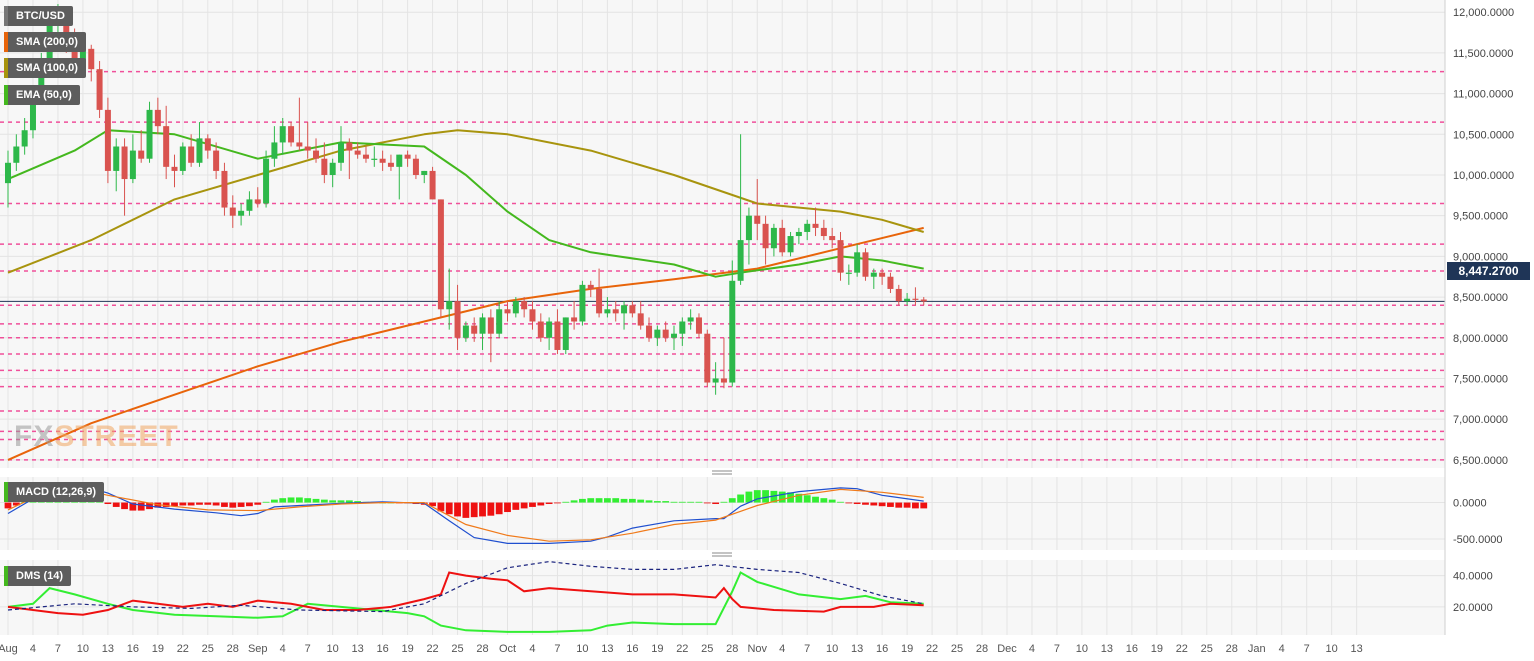 The image size is (1534, 661). I want to click on legend-ema50-label: EMA (50,0), so click(44, 95).